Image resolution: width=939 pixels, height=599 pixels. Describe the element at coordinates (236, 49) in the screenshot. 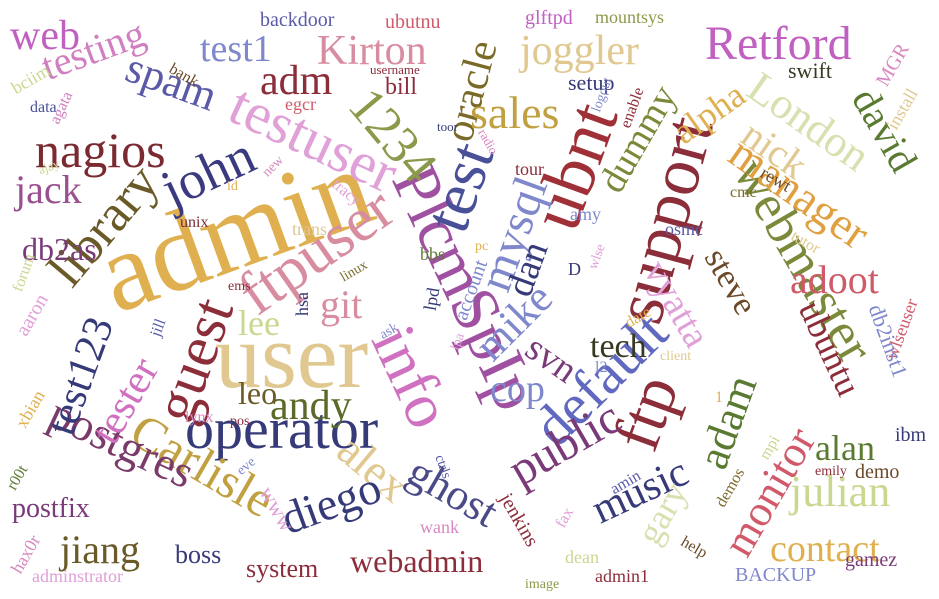

I see `word-test1: test1` at that location.